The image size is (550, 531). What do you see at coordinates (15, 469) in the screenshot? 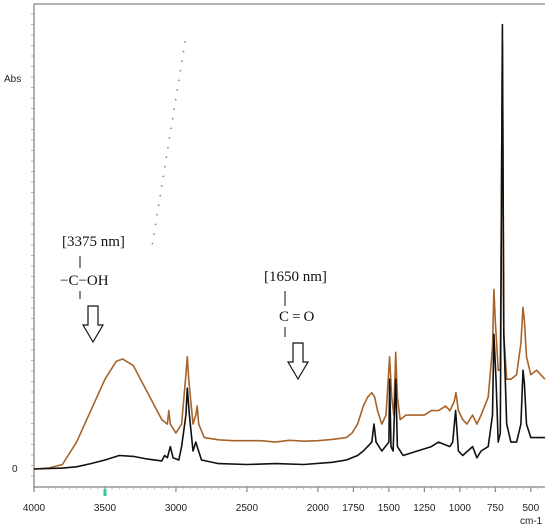
I see `y-tick-label-0: 0` at bounding box center [15, 469].